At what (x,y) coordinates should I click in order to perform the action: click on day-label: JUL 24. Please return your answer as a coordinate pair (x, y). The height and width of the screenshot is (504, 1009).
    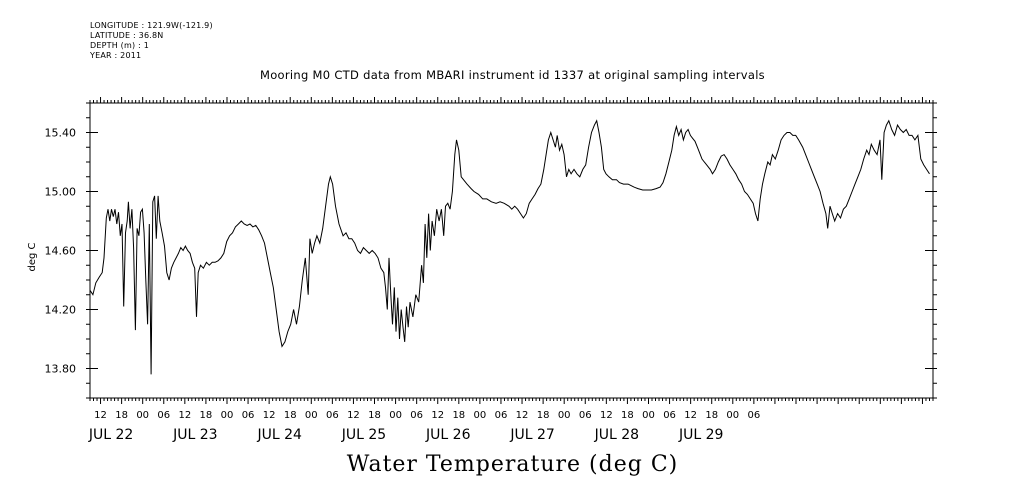
    Looking at the image, I should click on (279, 435).